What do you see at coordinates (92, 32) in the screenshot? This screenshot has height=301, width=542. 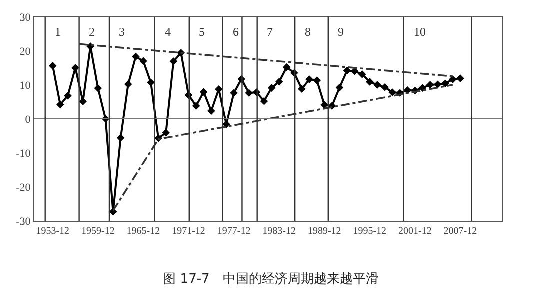 I see `ref-line-label: 2` at bounding box center [92, 32].